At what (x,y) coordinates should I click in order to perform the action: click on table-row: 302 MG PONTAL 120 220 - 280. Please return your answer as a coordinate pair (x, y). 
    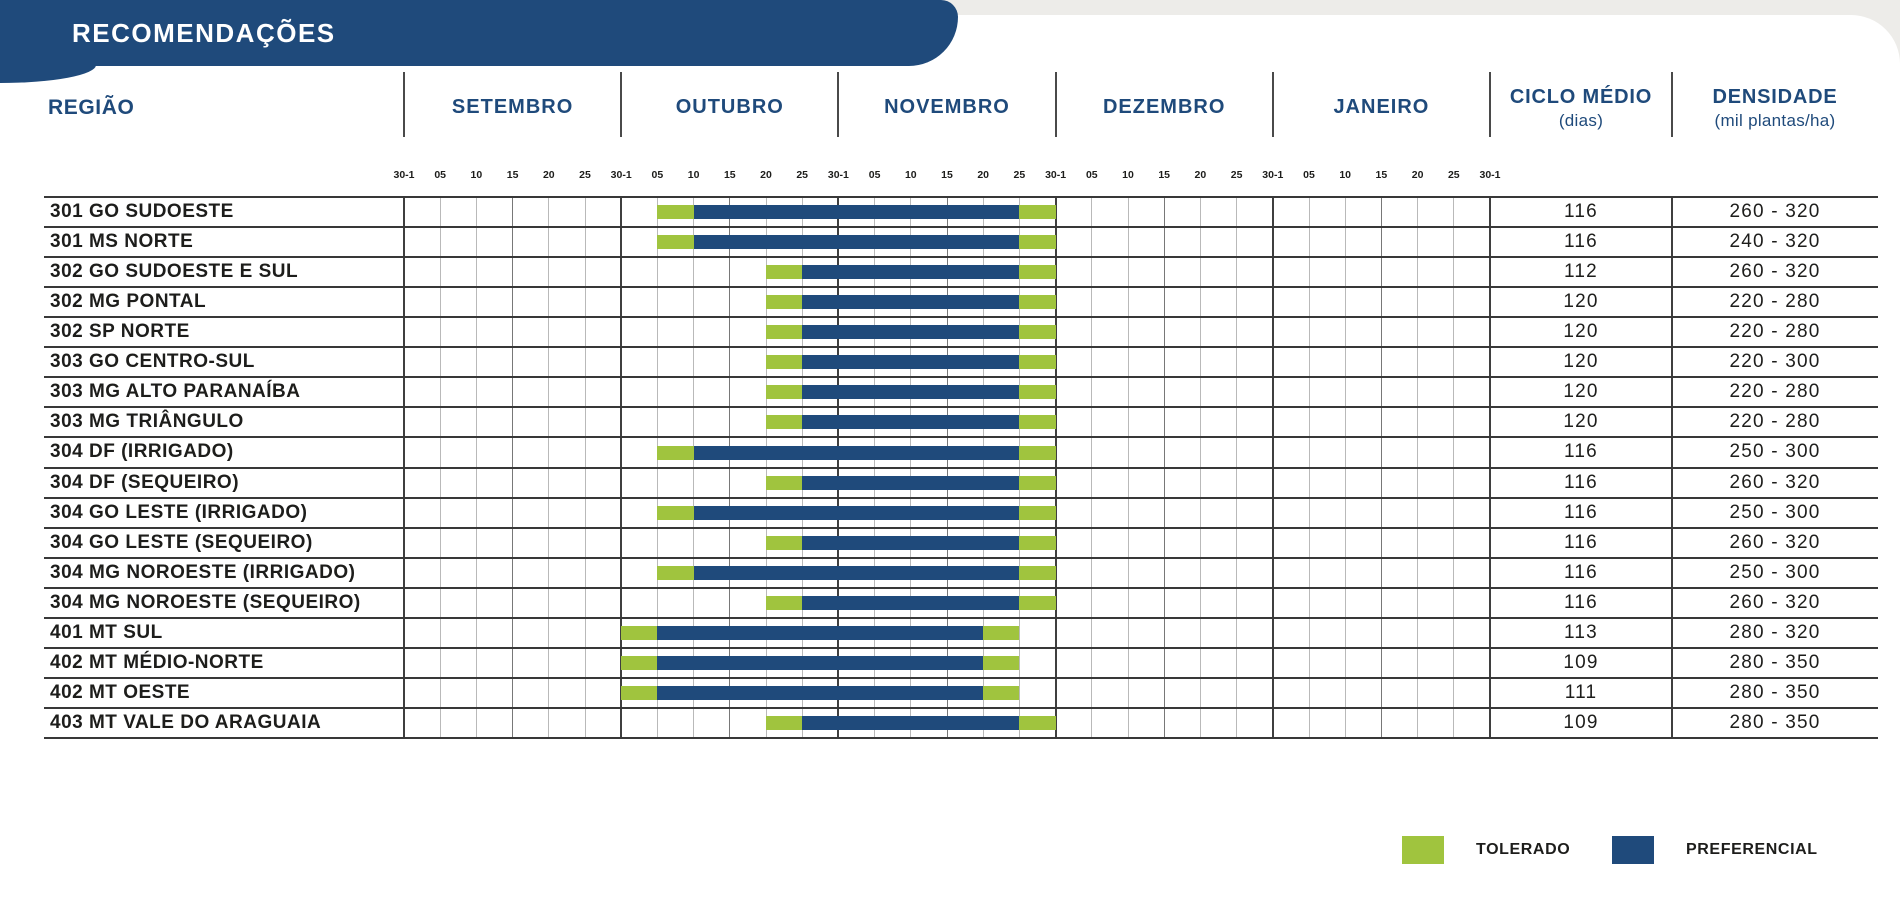
    Looking at the image, I should click on (950, 302).